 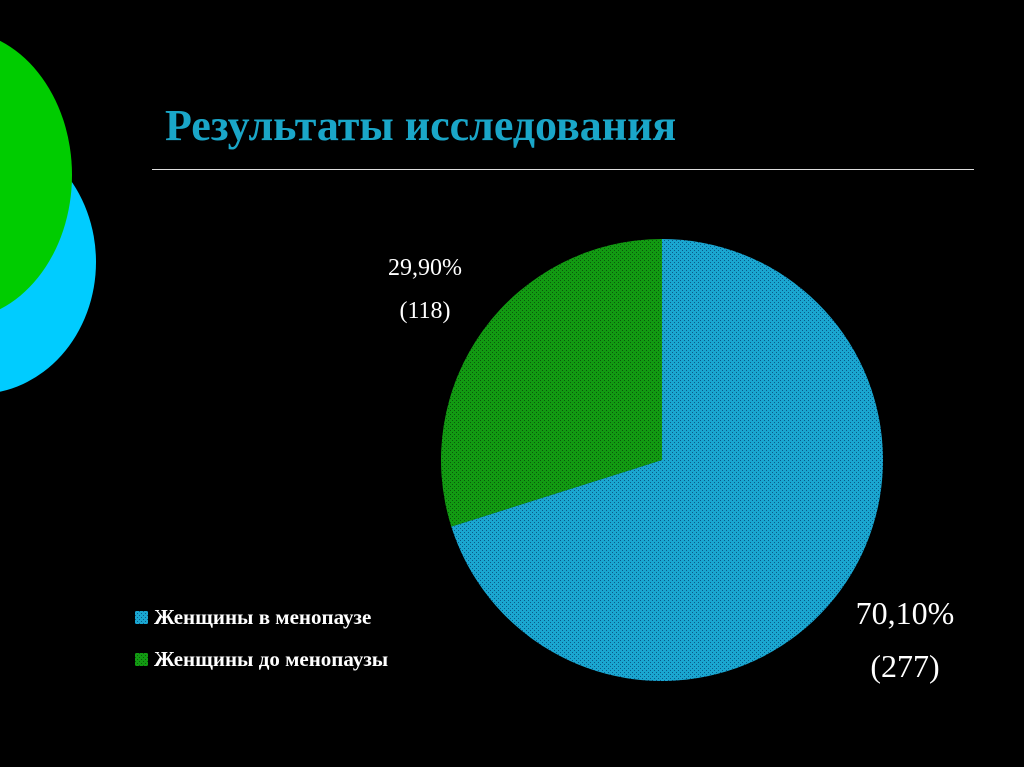 What do you see at coordinates (271, 659) in the screenshot?
I see `legend-label: Женщины до менопаузы` at bounding box center [271, 659].